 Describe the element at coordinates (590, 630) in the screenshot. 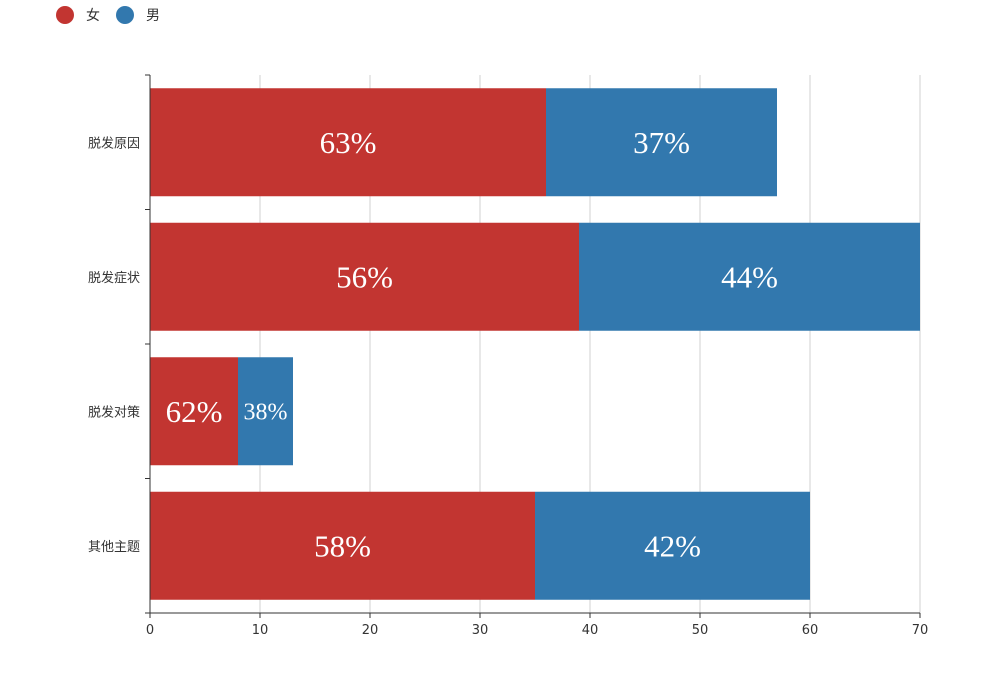

I see `x-tick-label-4: 40` at that location.